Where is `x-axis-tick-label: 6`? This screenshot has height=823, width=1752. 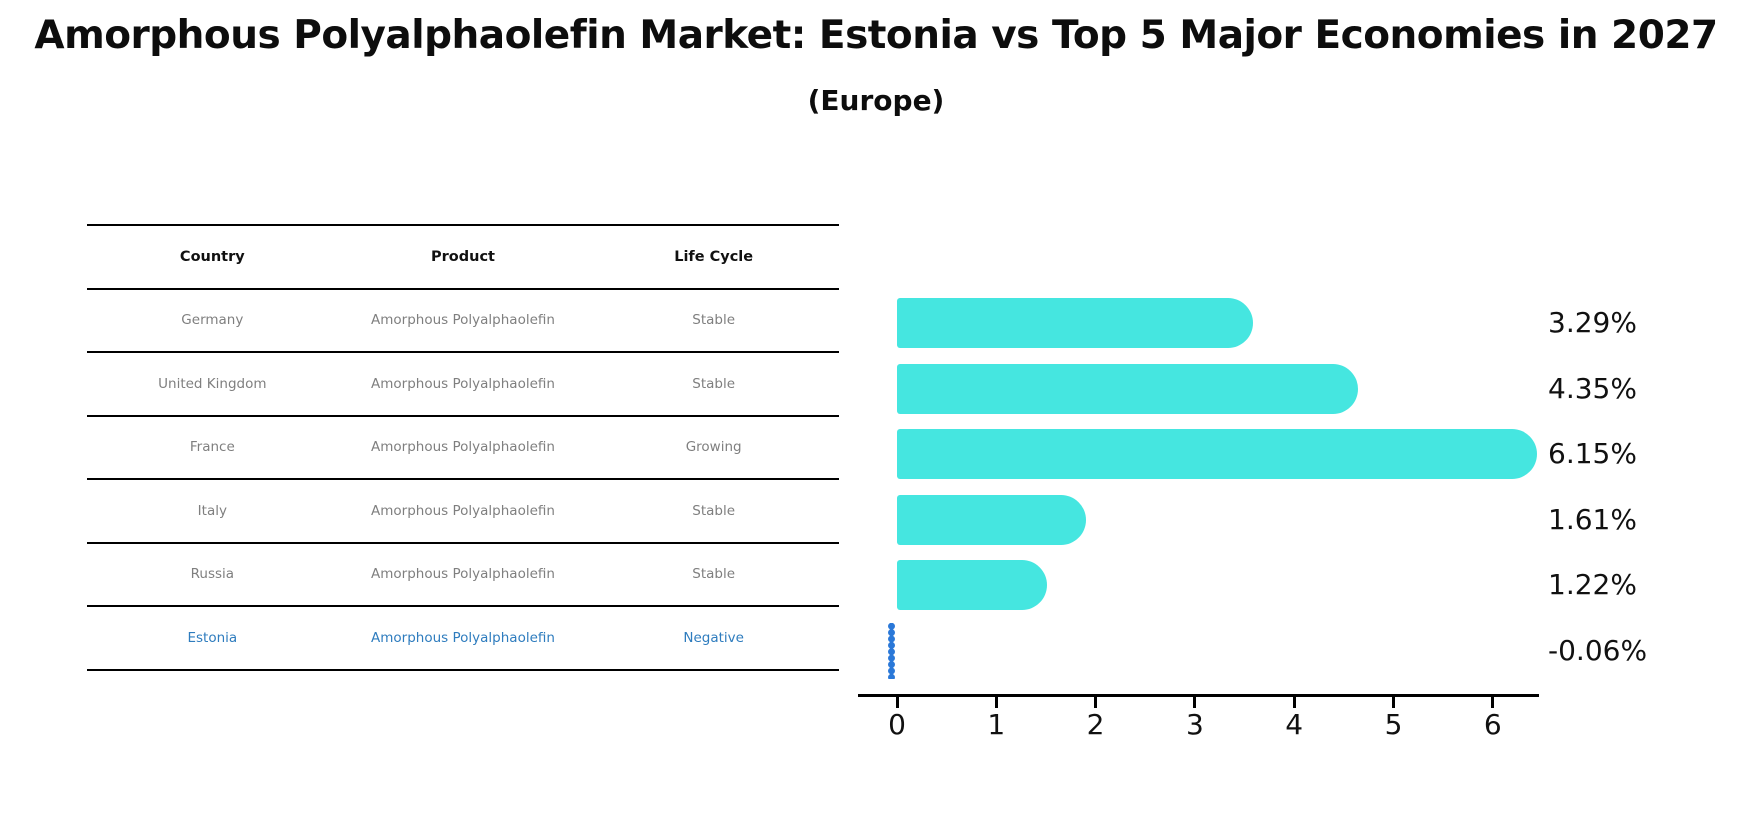
x-axis-tick-label: 6 is located at coordinates (1492, 724).